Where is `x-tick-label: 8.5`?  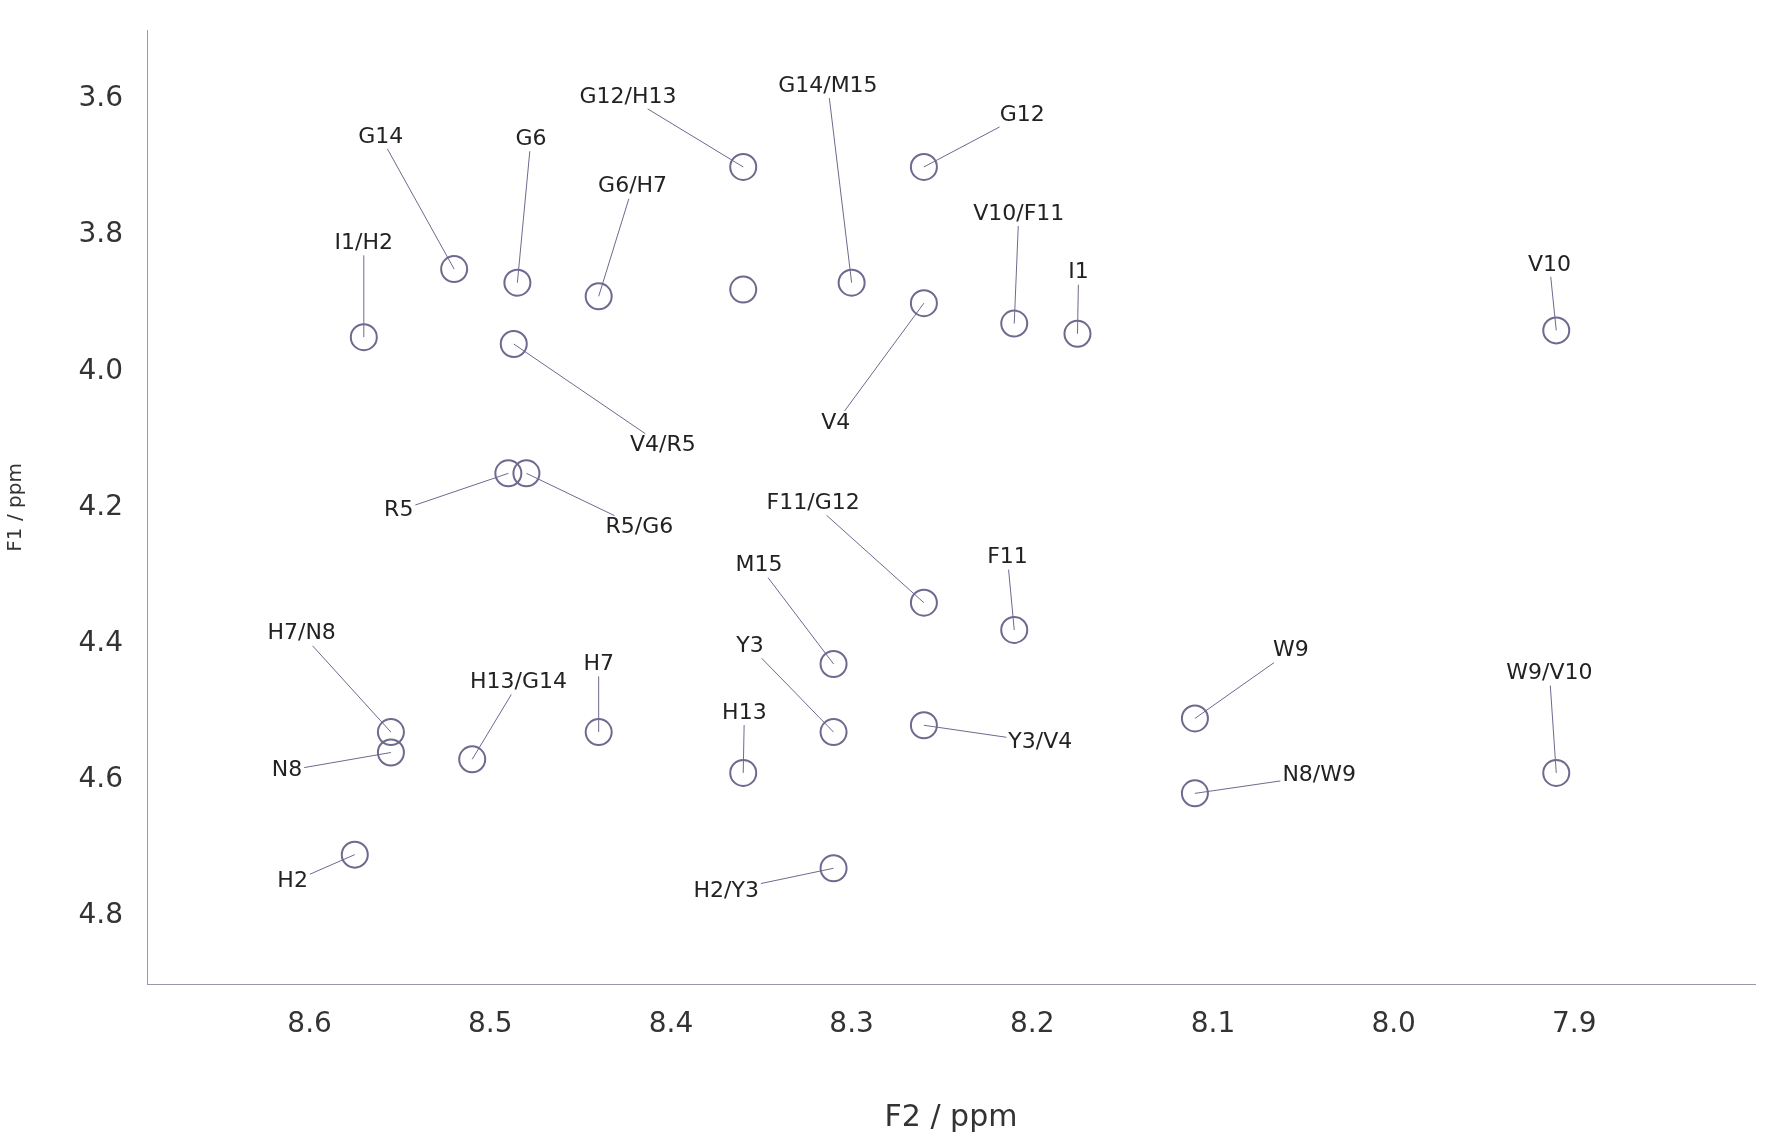
x-tick-label: 8.5 is located at coordinates (490, 1023).